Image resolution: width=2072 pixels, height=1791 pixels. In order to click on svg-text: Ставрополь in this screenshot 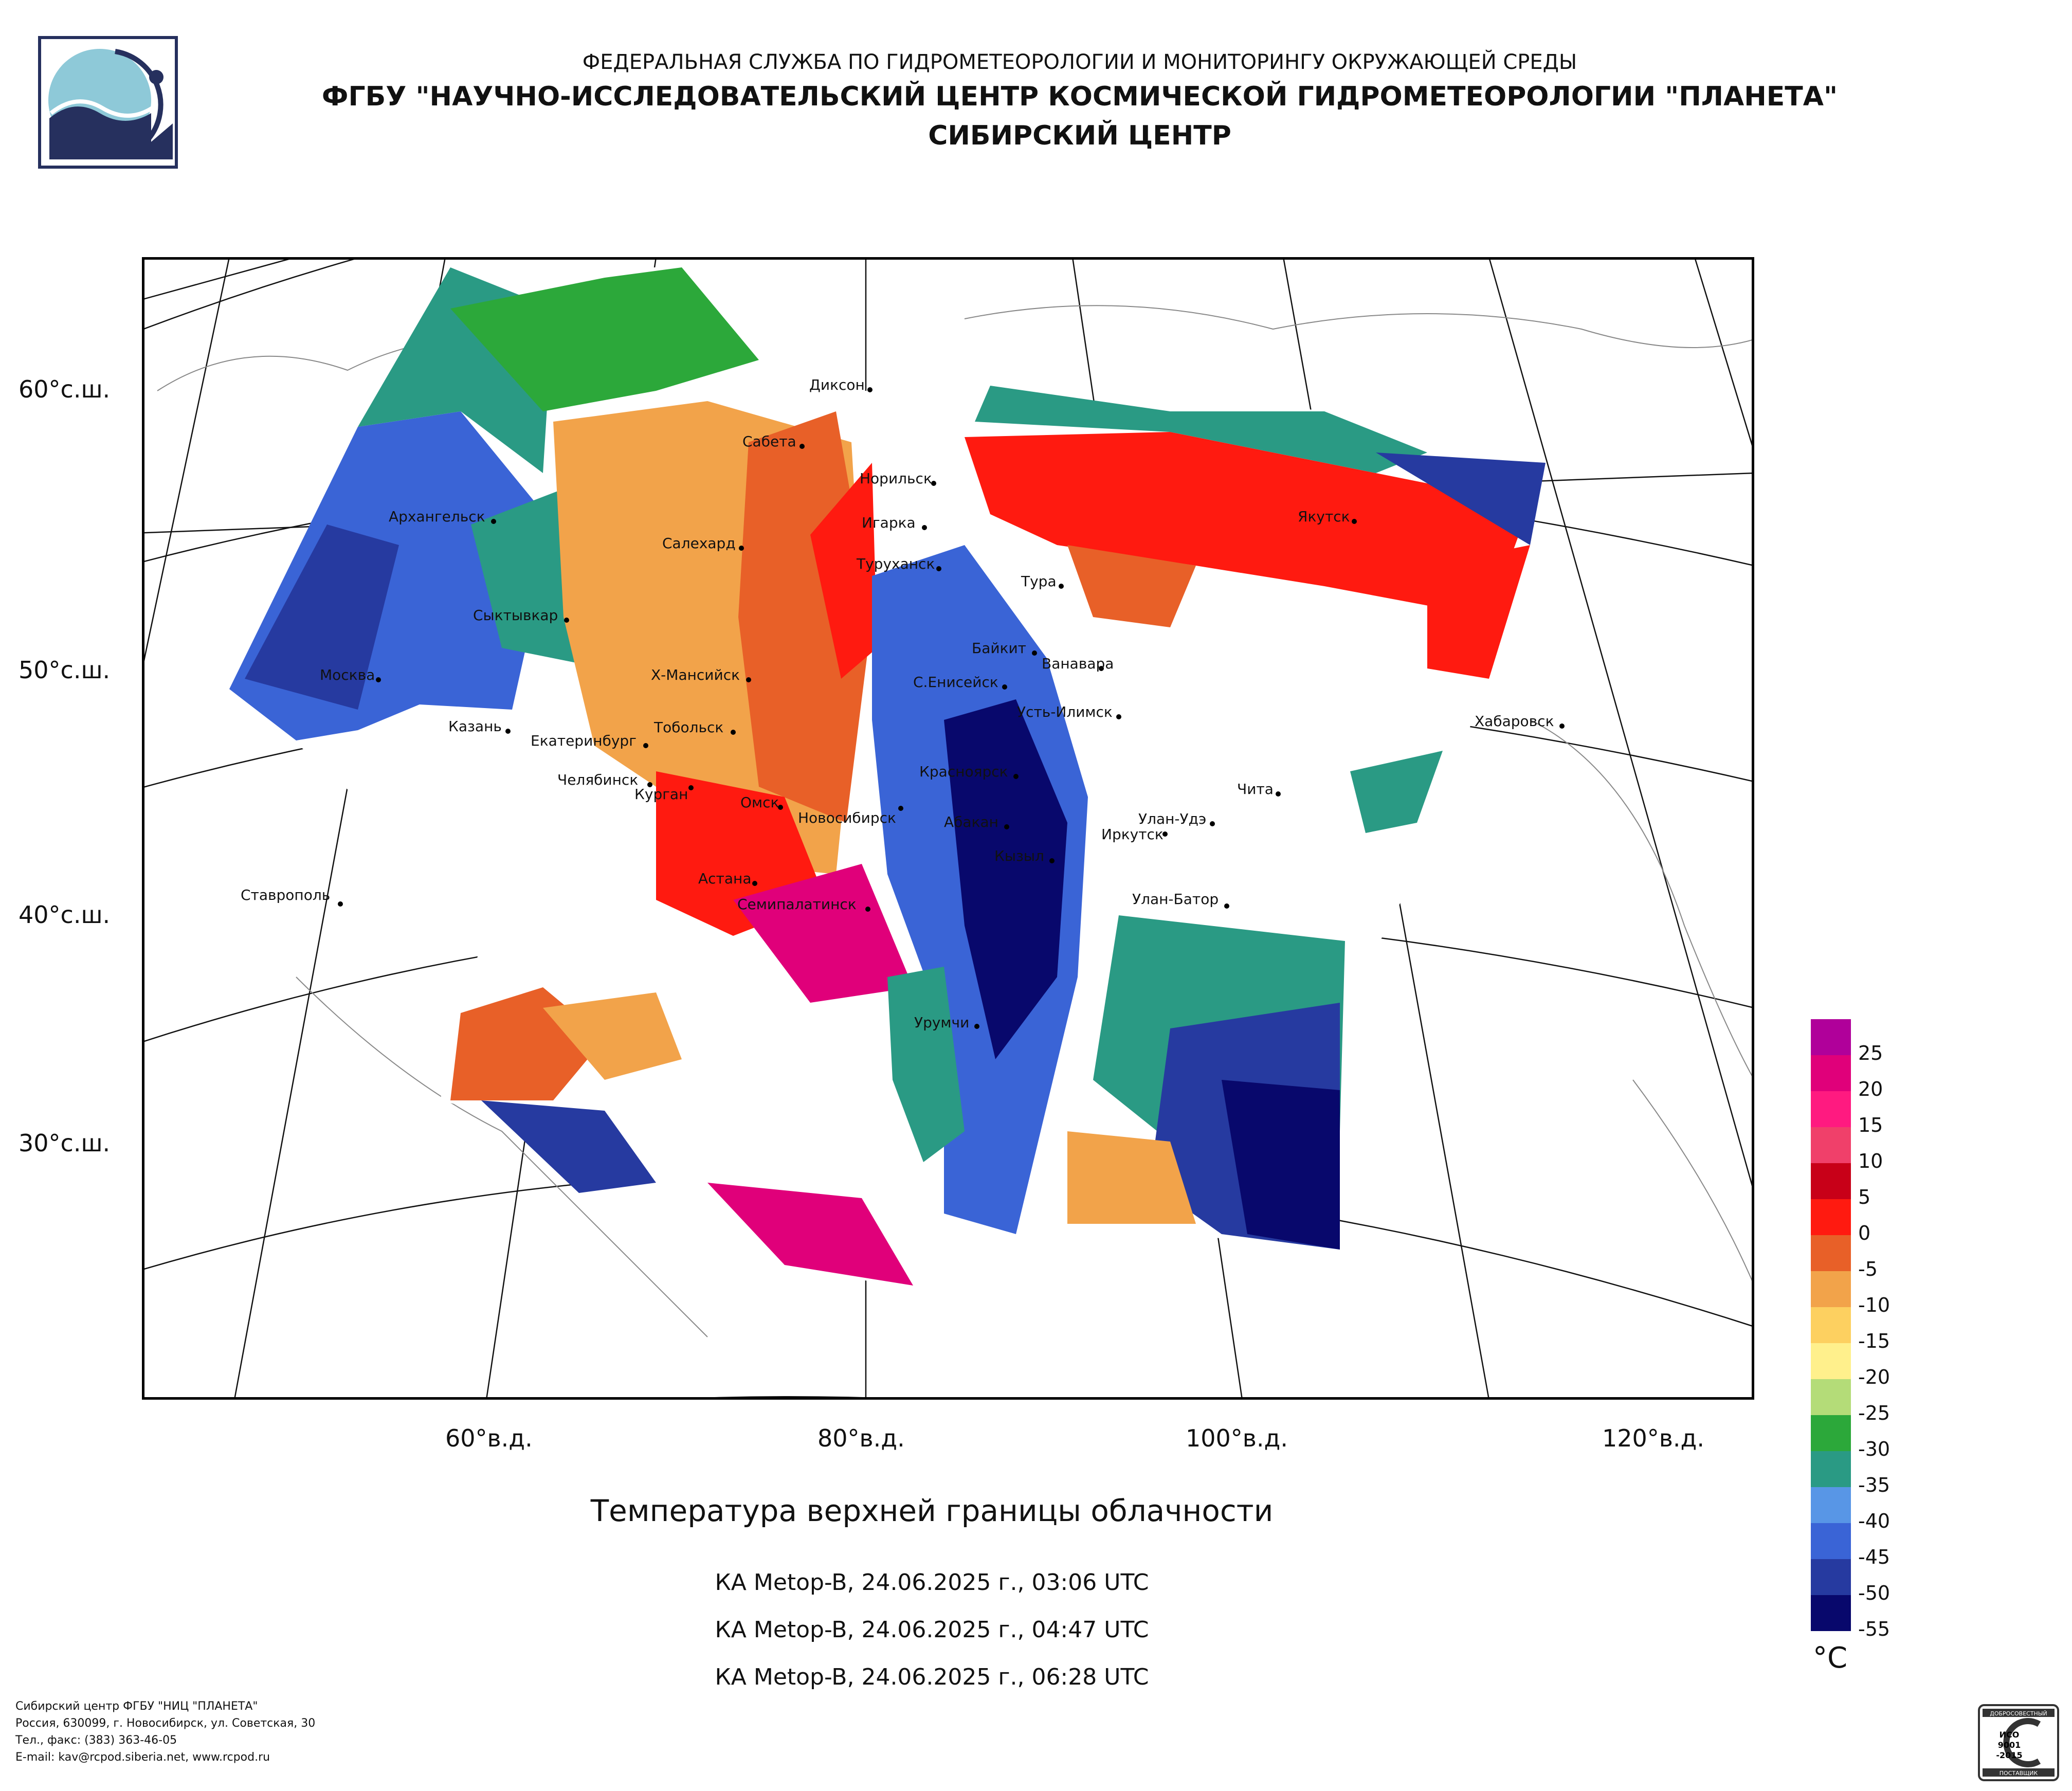, I will do `click(285, 895)`.